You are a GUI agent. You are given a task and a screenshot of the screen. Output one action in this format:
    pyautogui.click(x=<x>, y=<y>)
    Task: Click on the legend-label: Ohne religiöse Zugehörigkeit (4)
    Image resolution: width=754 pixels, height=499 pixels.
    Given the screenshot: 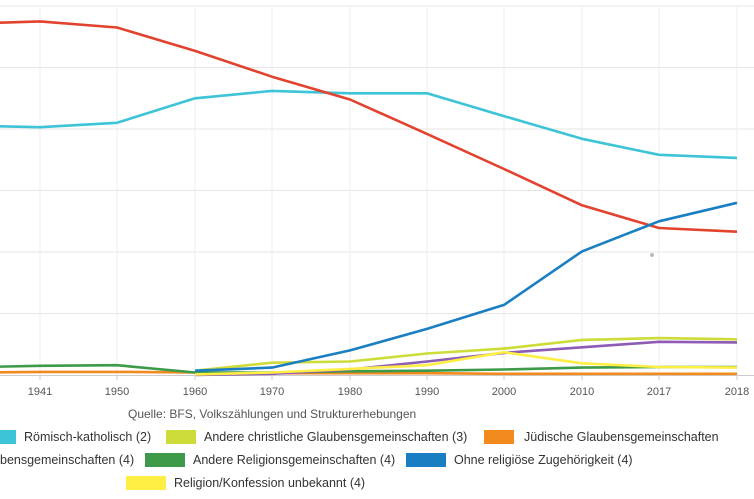 What is the action you would take?
    pyautogui.click(x=543, y=460)
    